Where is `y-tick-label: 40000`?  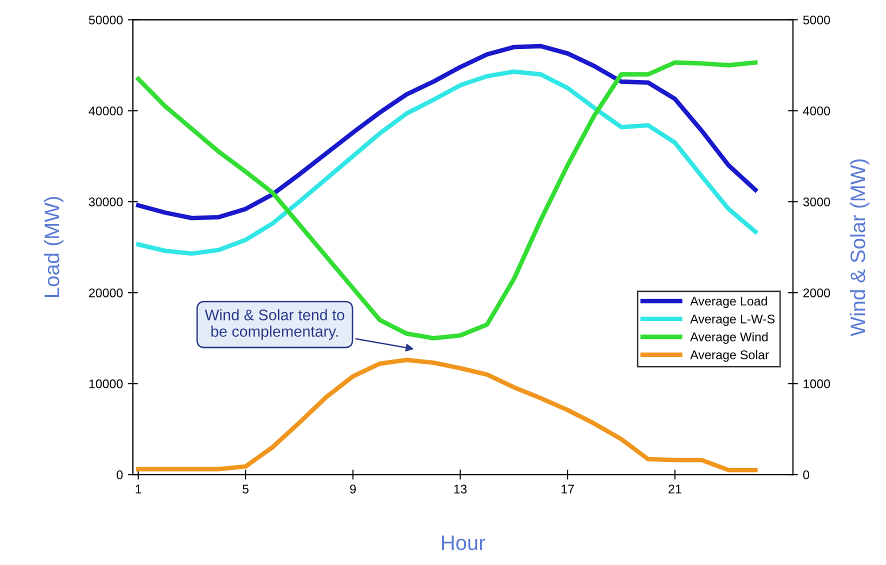 y-tick-label: 40000 is located at coordinates (105, 111).